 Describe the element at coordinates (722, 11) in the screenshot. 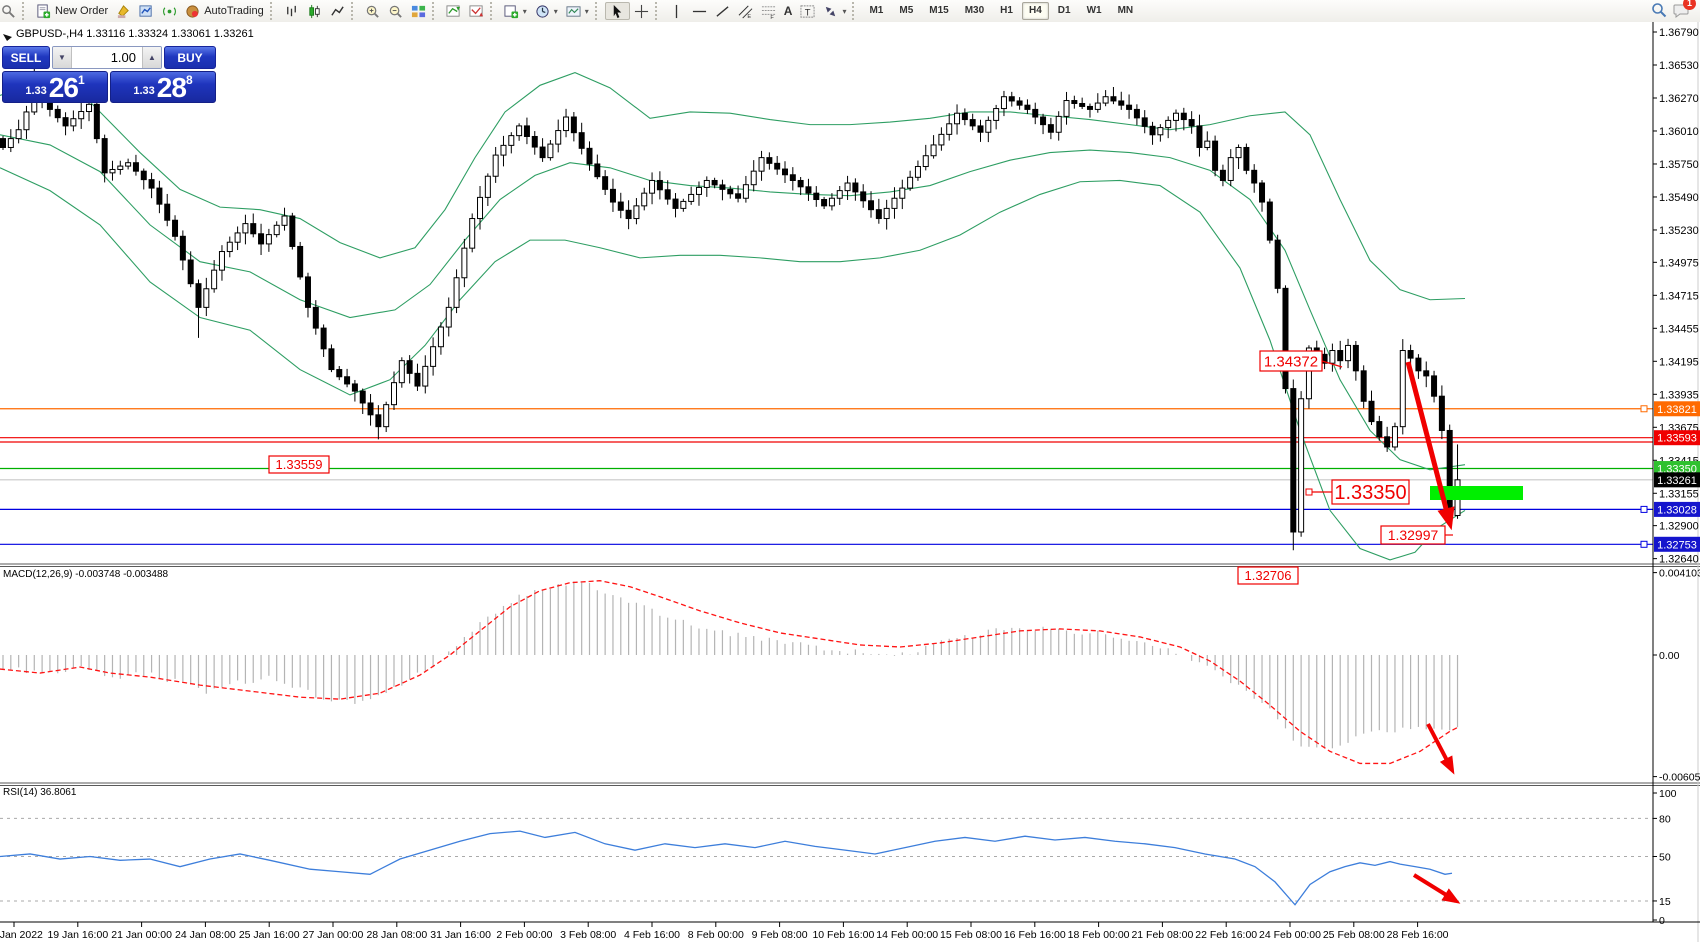

I see `trendline-tool` at that location.